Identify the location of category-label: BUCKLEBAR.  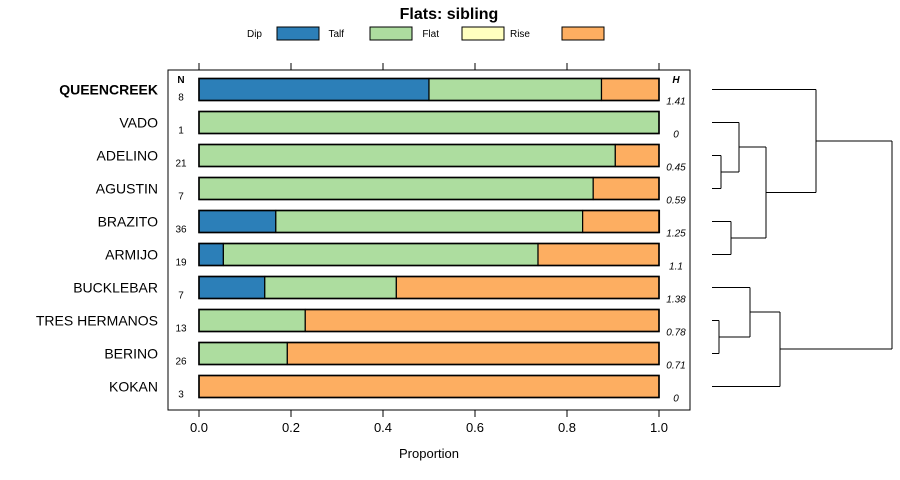
(115, 288).